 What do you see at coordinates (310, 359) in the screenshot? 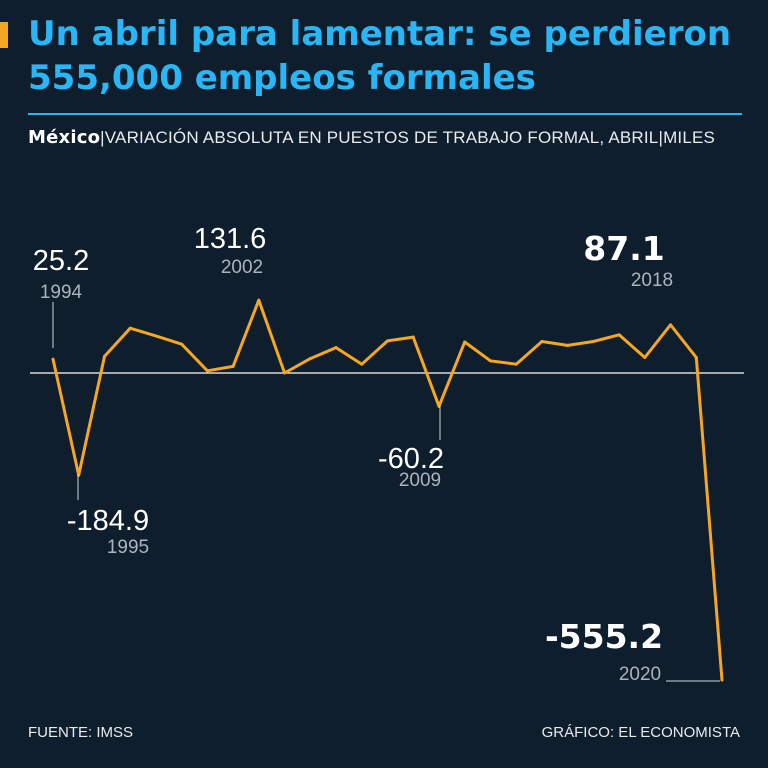
I see `data-point-2004` at bounding box center [310, 359].